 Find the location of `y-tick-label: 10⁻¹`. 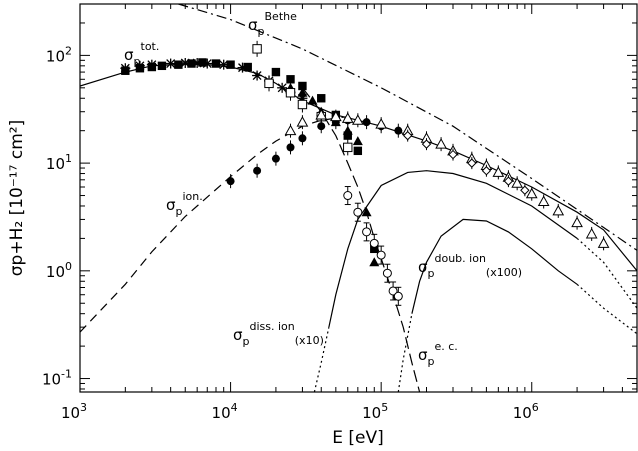

y-tick-label: 10⁻¹ is located at coordinates (57, 378).